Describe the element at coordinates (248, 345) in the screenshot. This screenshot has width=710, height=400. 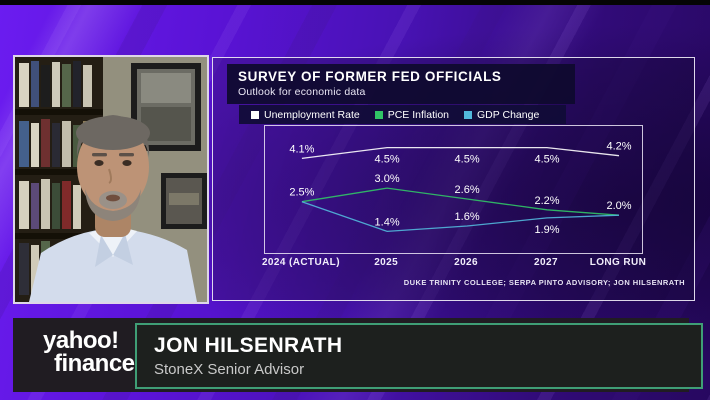
I see `speaker-name: JON HILSENRATH` at that location.